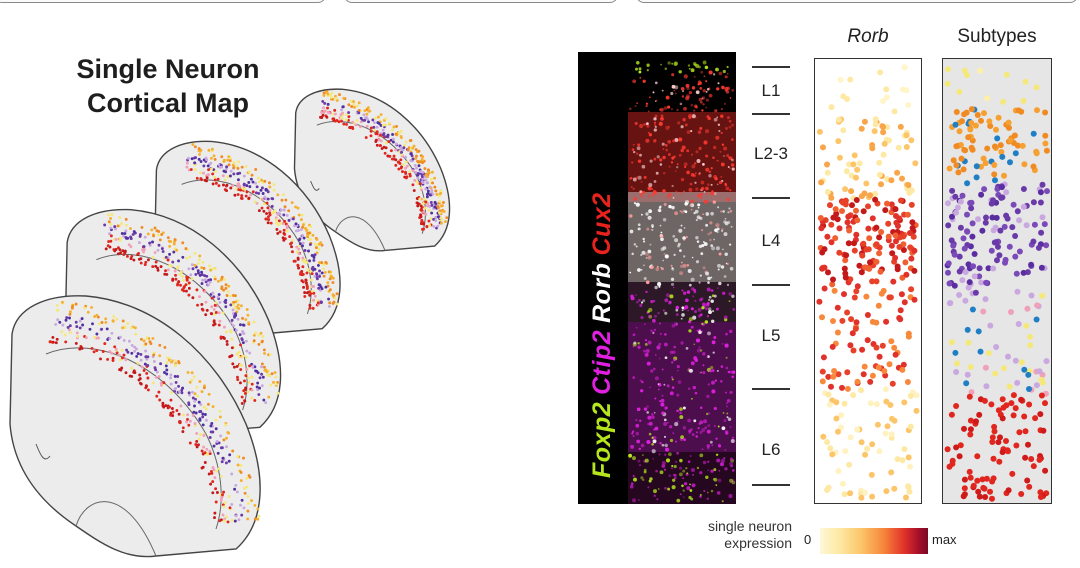 The height and width of the screenshot is (568, 1080). Describe the element at coordinates (168, 86) in the screenshot. I see `figure-title: Single Neuron Cortical Map` at that location.